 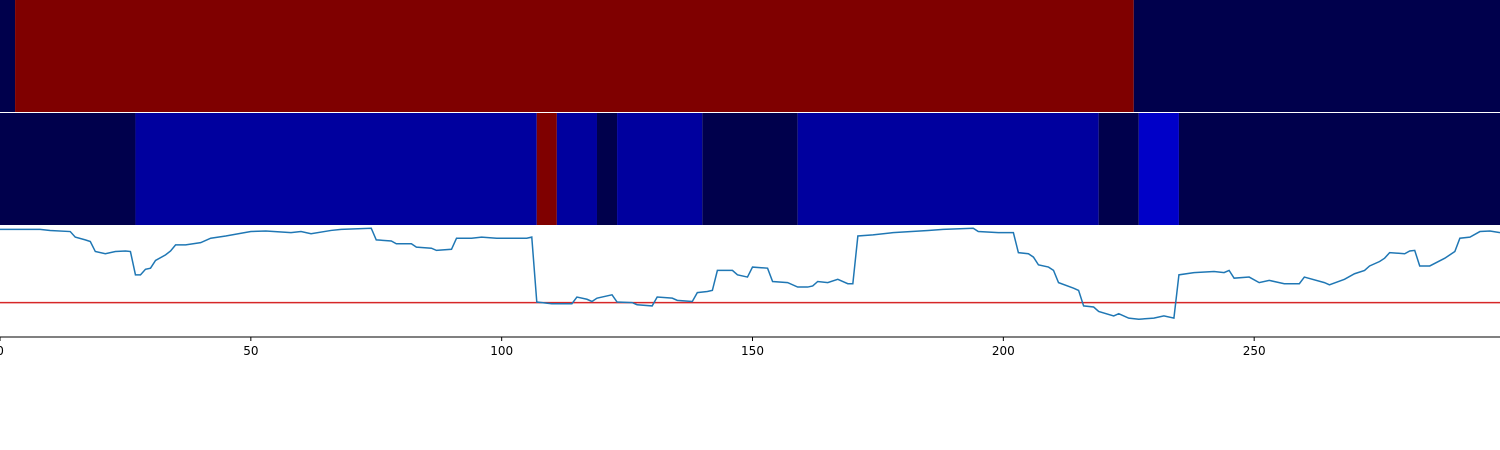 What do you see at coordinates (2, 351) in the screenshot?
I see `x-tick-label: 0` at bounding box center [2, 351].